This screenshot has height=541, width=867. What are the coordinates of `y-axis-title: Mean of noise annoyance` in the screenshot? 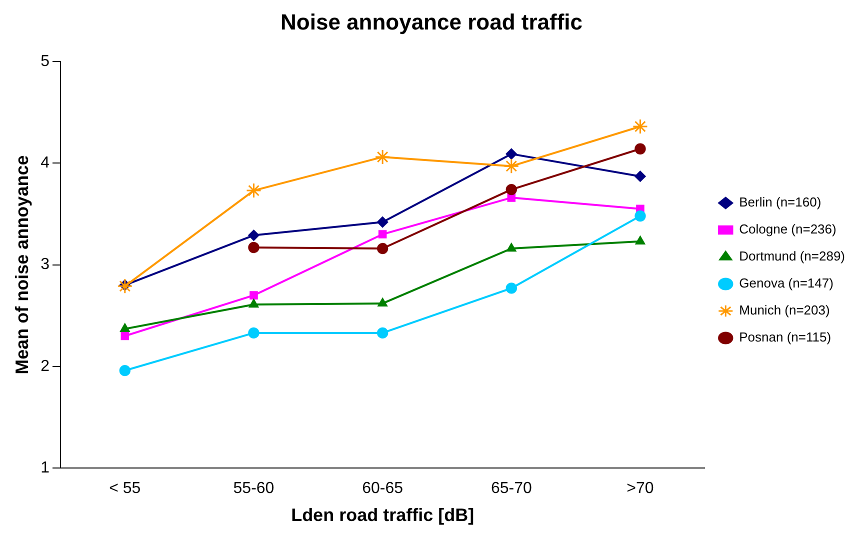 It's located at (22, 264).